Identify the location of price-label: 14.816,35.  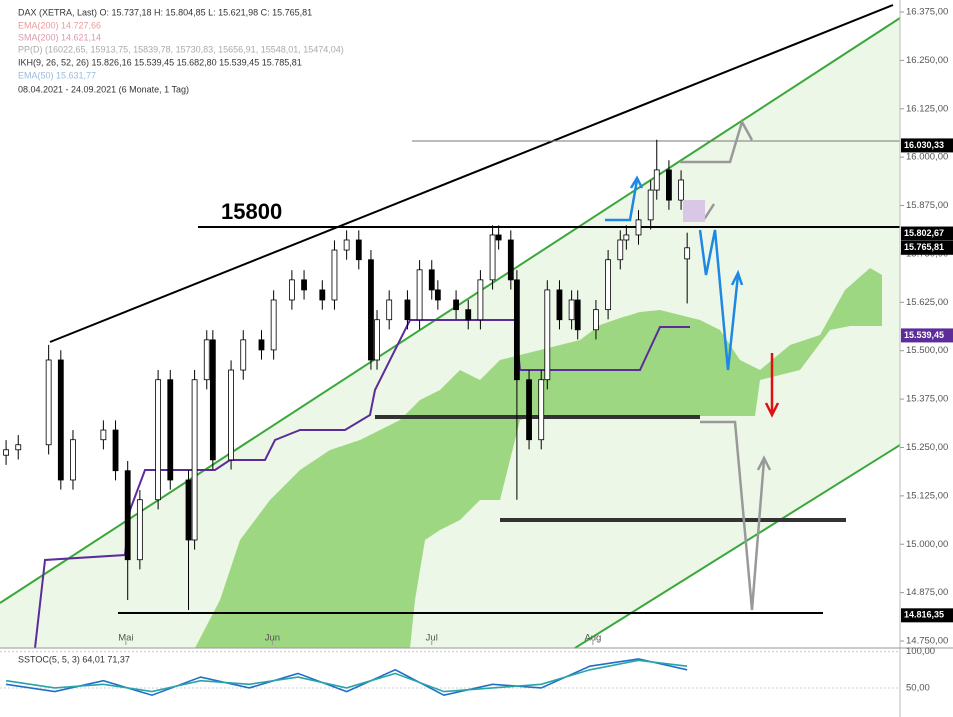
(924, 615).